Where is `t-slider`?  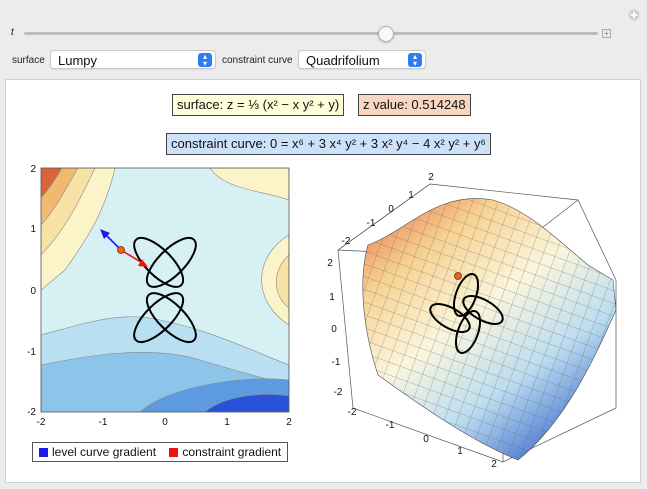 t-slider is located at coordinates (311, 33).